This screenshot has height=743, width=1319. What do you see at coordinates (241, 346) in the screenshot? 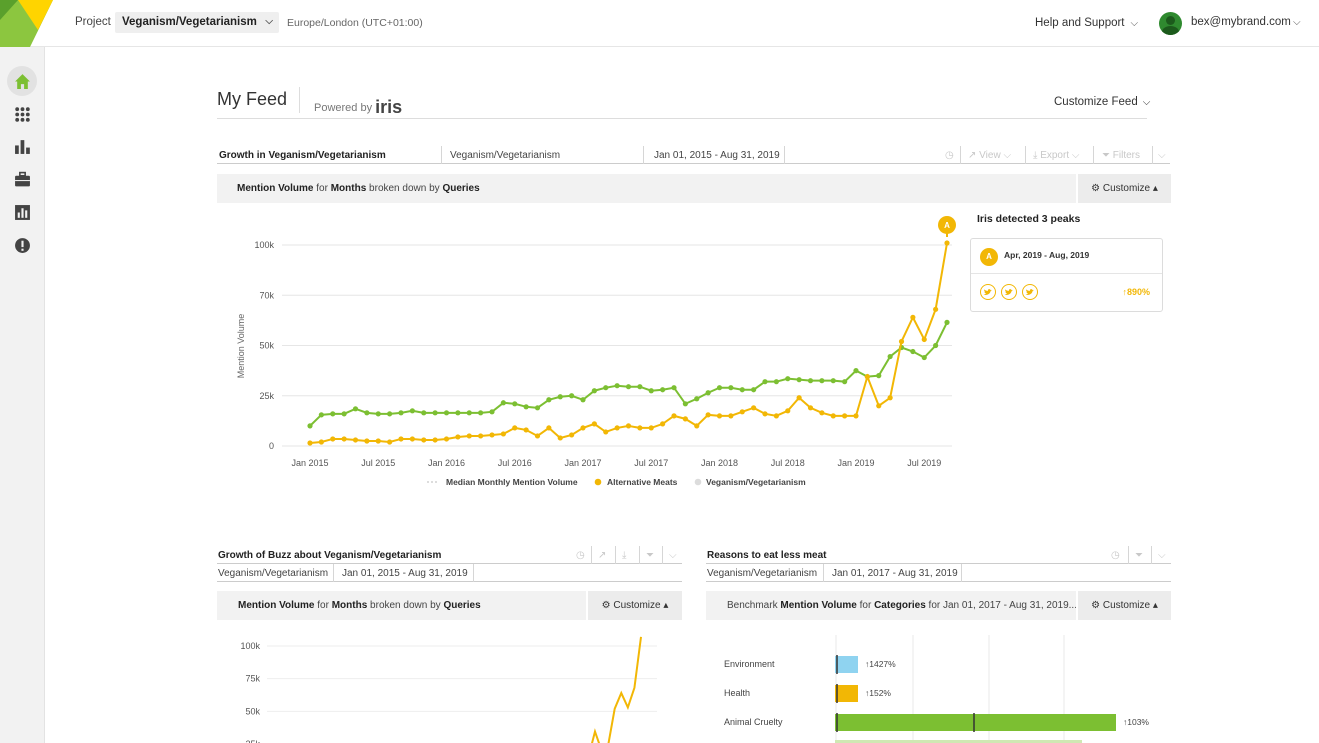
I see `y-axis-label: Mention Volume` at bounding box center [241, 346].